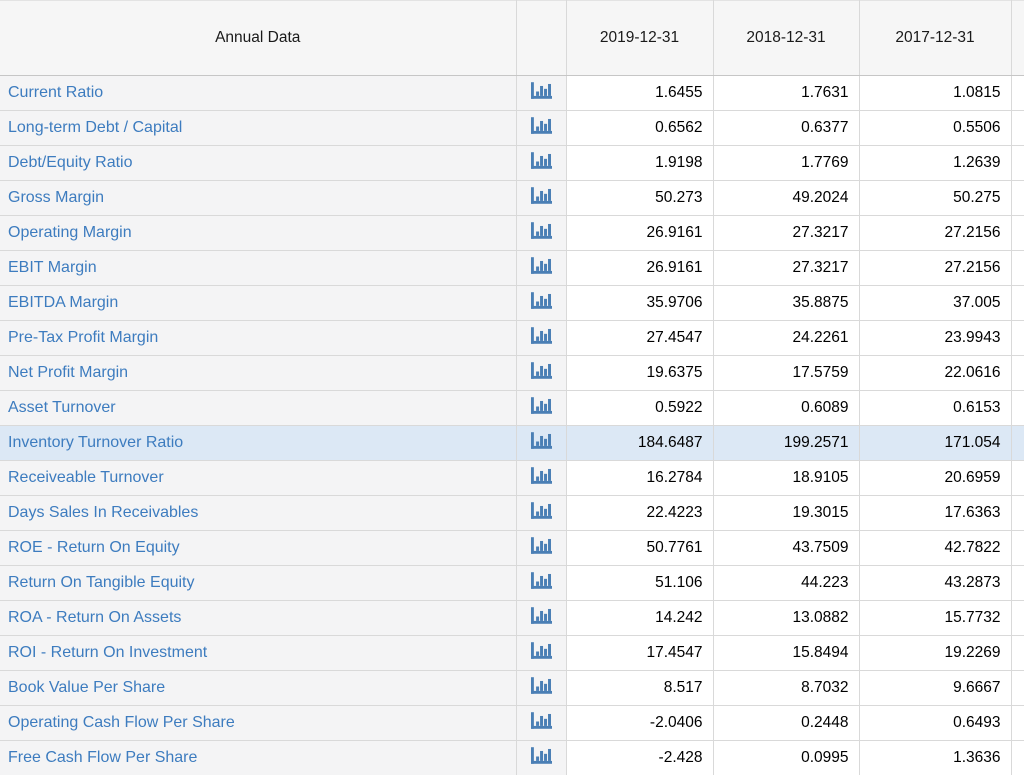 Image resolution: width=1024 pixels, height=775 pixels. I want to click on metric-link: ROE - Return On Equity, so click(94, 547).